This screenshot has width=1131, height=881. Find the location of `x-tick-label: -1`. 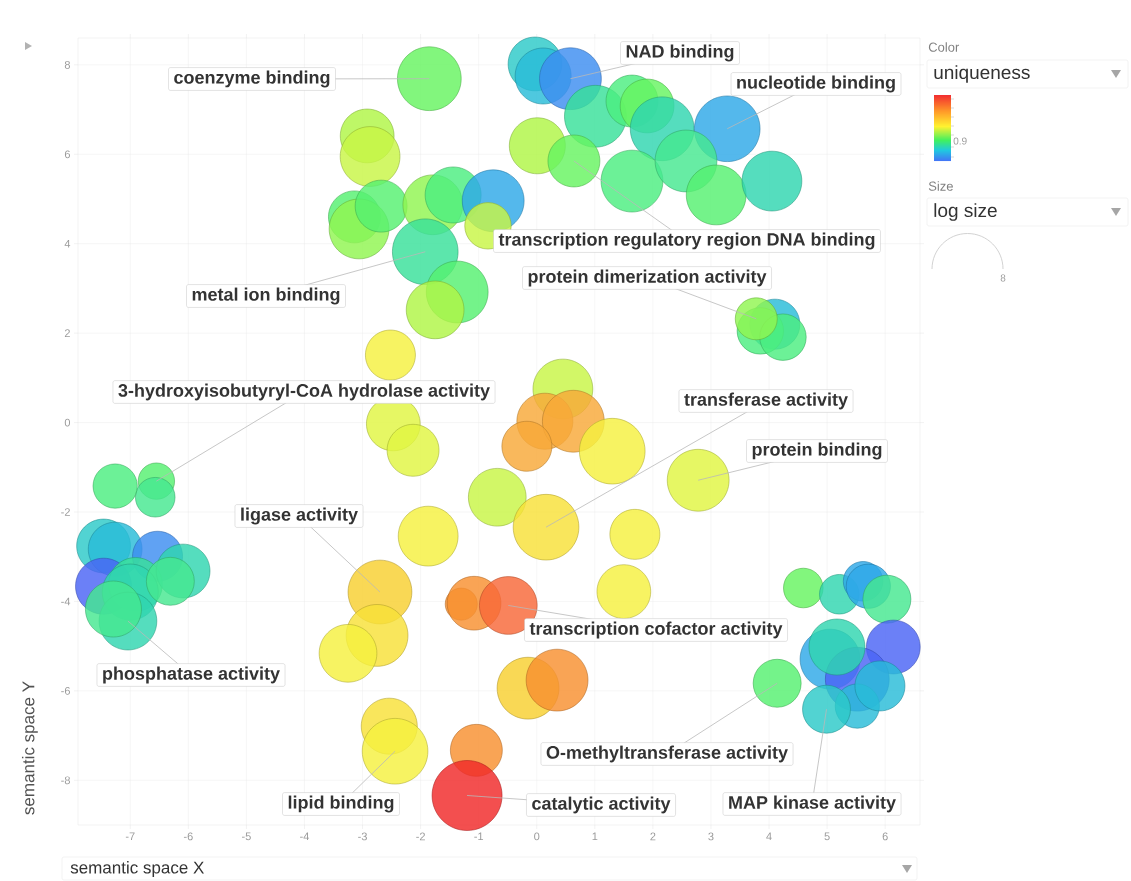

x-tick-label: -1 is located at coordinates (479, 836).